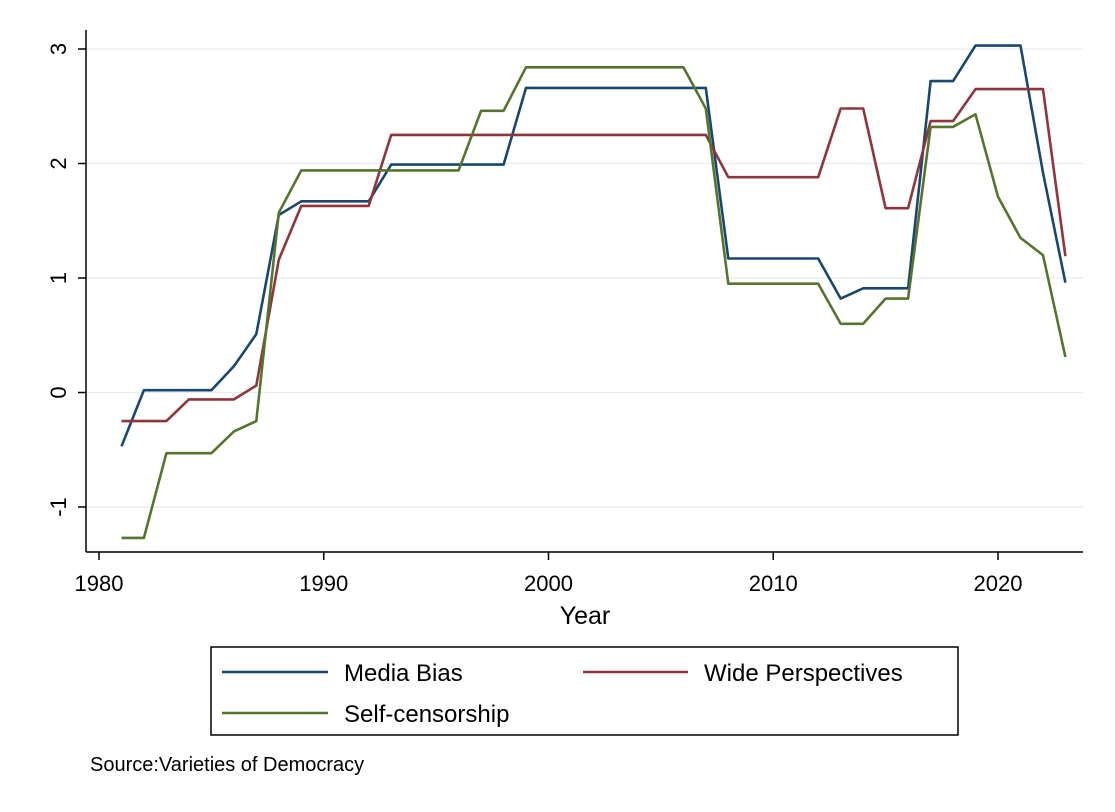 This screenshot has height=812, width=1115. What do you see at coordinates (58, 49) in the screenshot?
I see `y-tick-label: 3` at bounding box center [58, 49].